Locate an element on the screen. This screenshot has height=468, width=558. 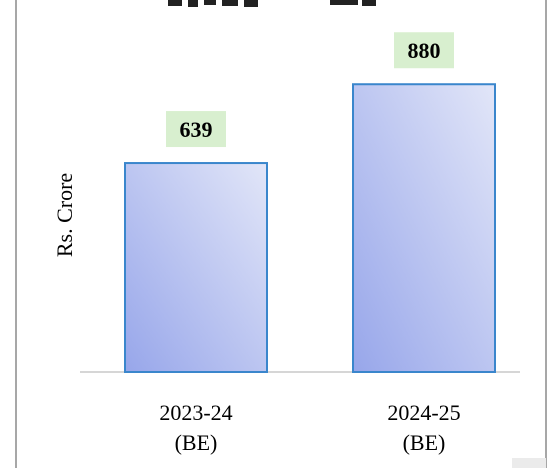
data-label-text-1: 880 is located at coordinates (424, 50).